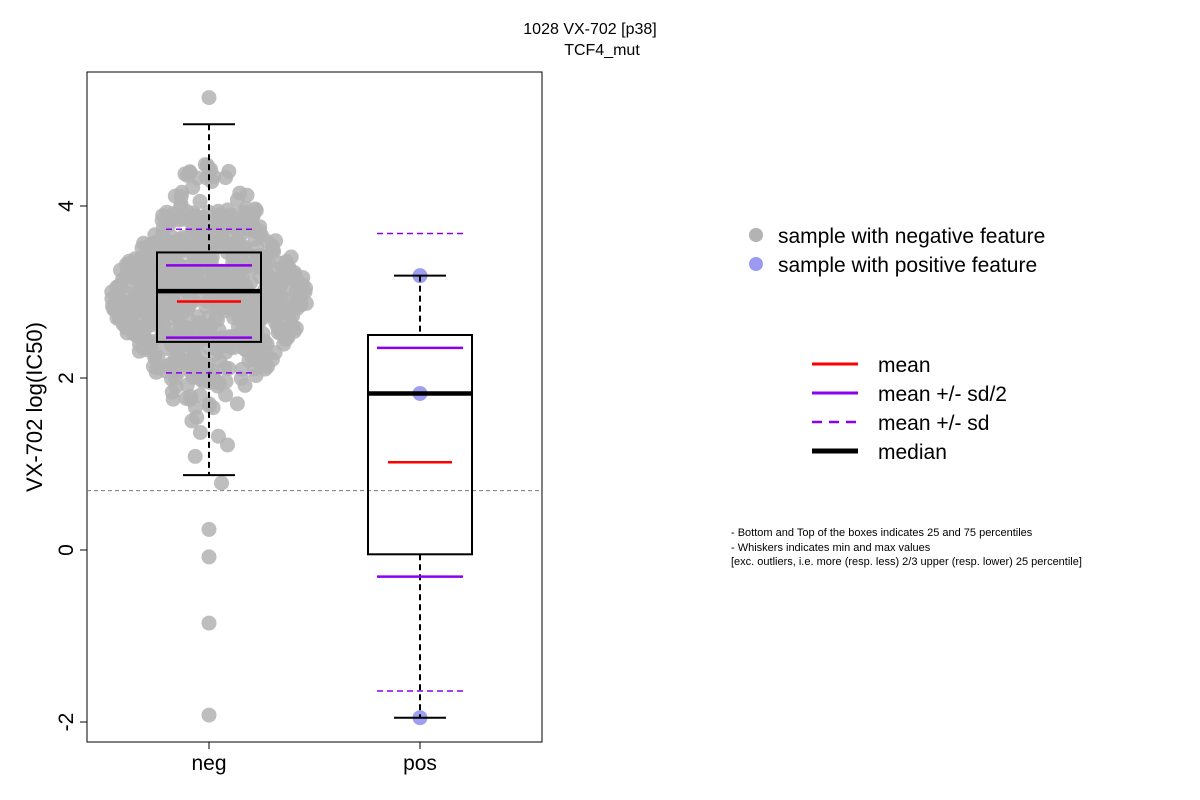 This screenshot has width=1200, height=800. What do you see at coordinates (909, 409) in the screenshot?
I see `legend-lines: mean mean +/- sd/2 mean +/- sd median` at bounding box center [909, 409].